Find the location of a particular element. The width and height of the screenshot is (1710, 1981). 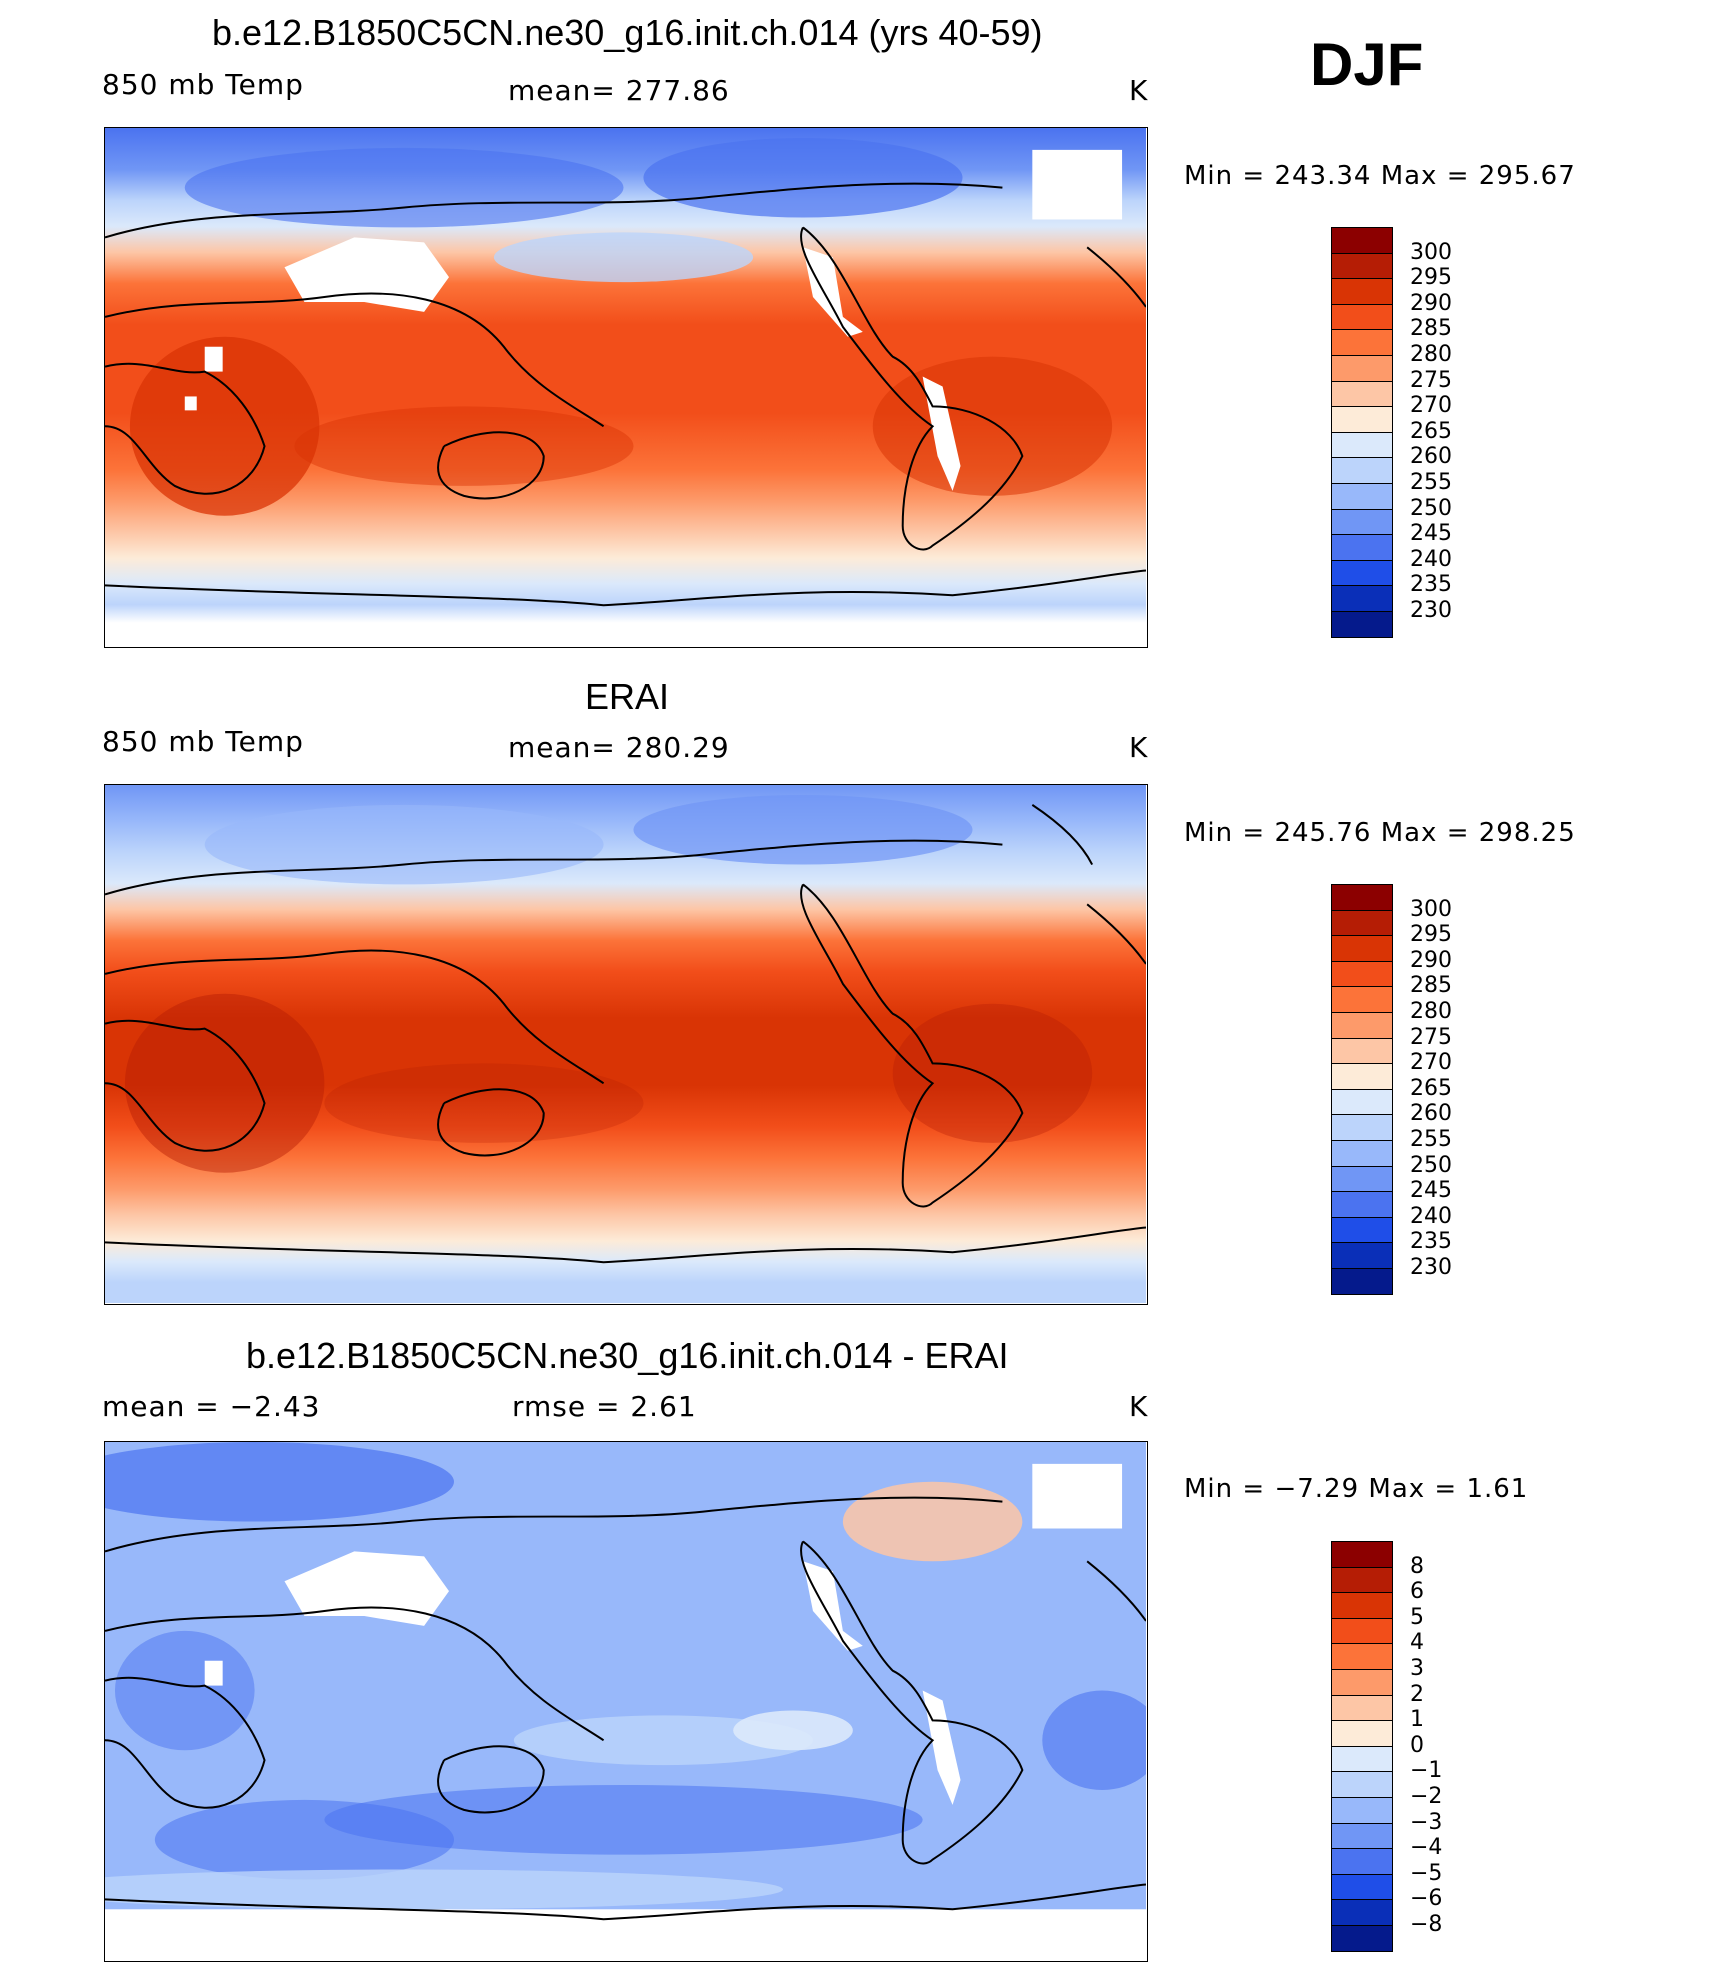

colorbar-tick-label: −8 is located at coordinates (1426, 1924).